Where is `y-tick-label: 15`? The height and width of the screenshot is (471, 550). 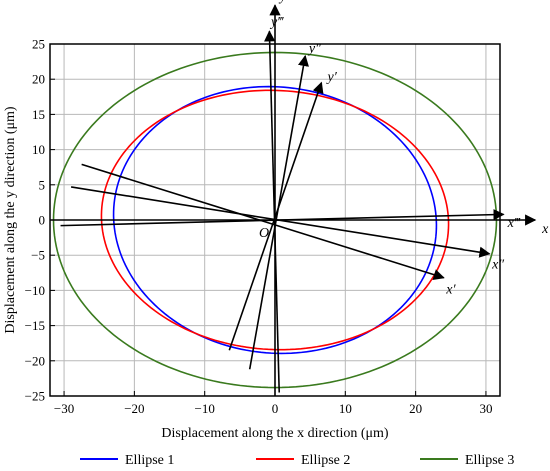
y-tick-label: 15 is located at coordinates (38, 114).